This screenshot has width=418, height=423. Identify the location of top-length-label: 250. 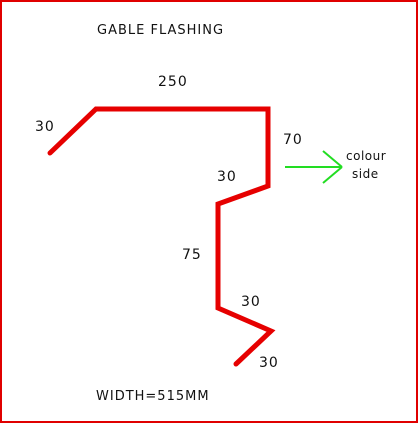
(173, 82).